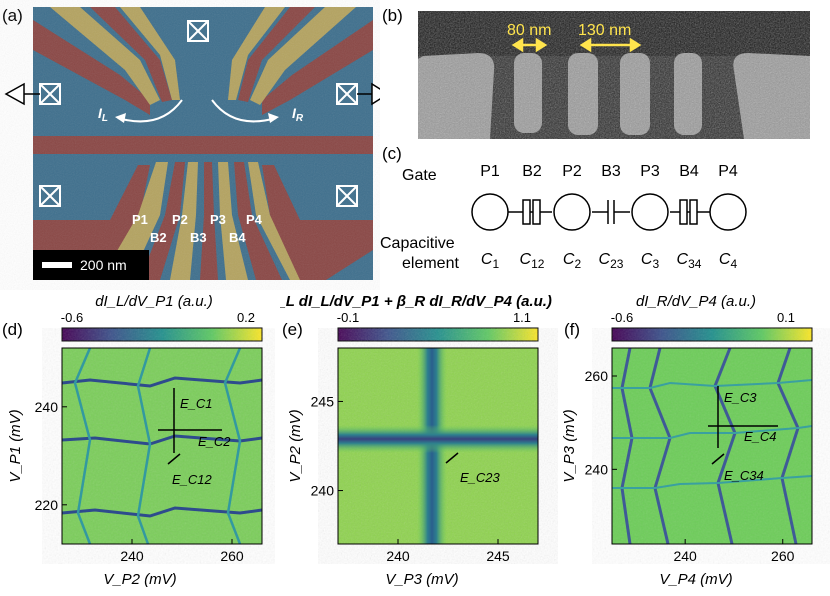 This screenshot has height=596, width=830. What do you see at coordinates (295, 445) in the screenshot?
I see `y-axis-label: V_P2 (mV)` at bounding box center [295, 445].